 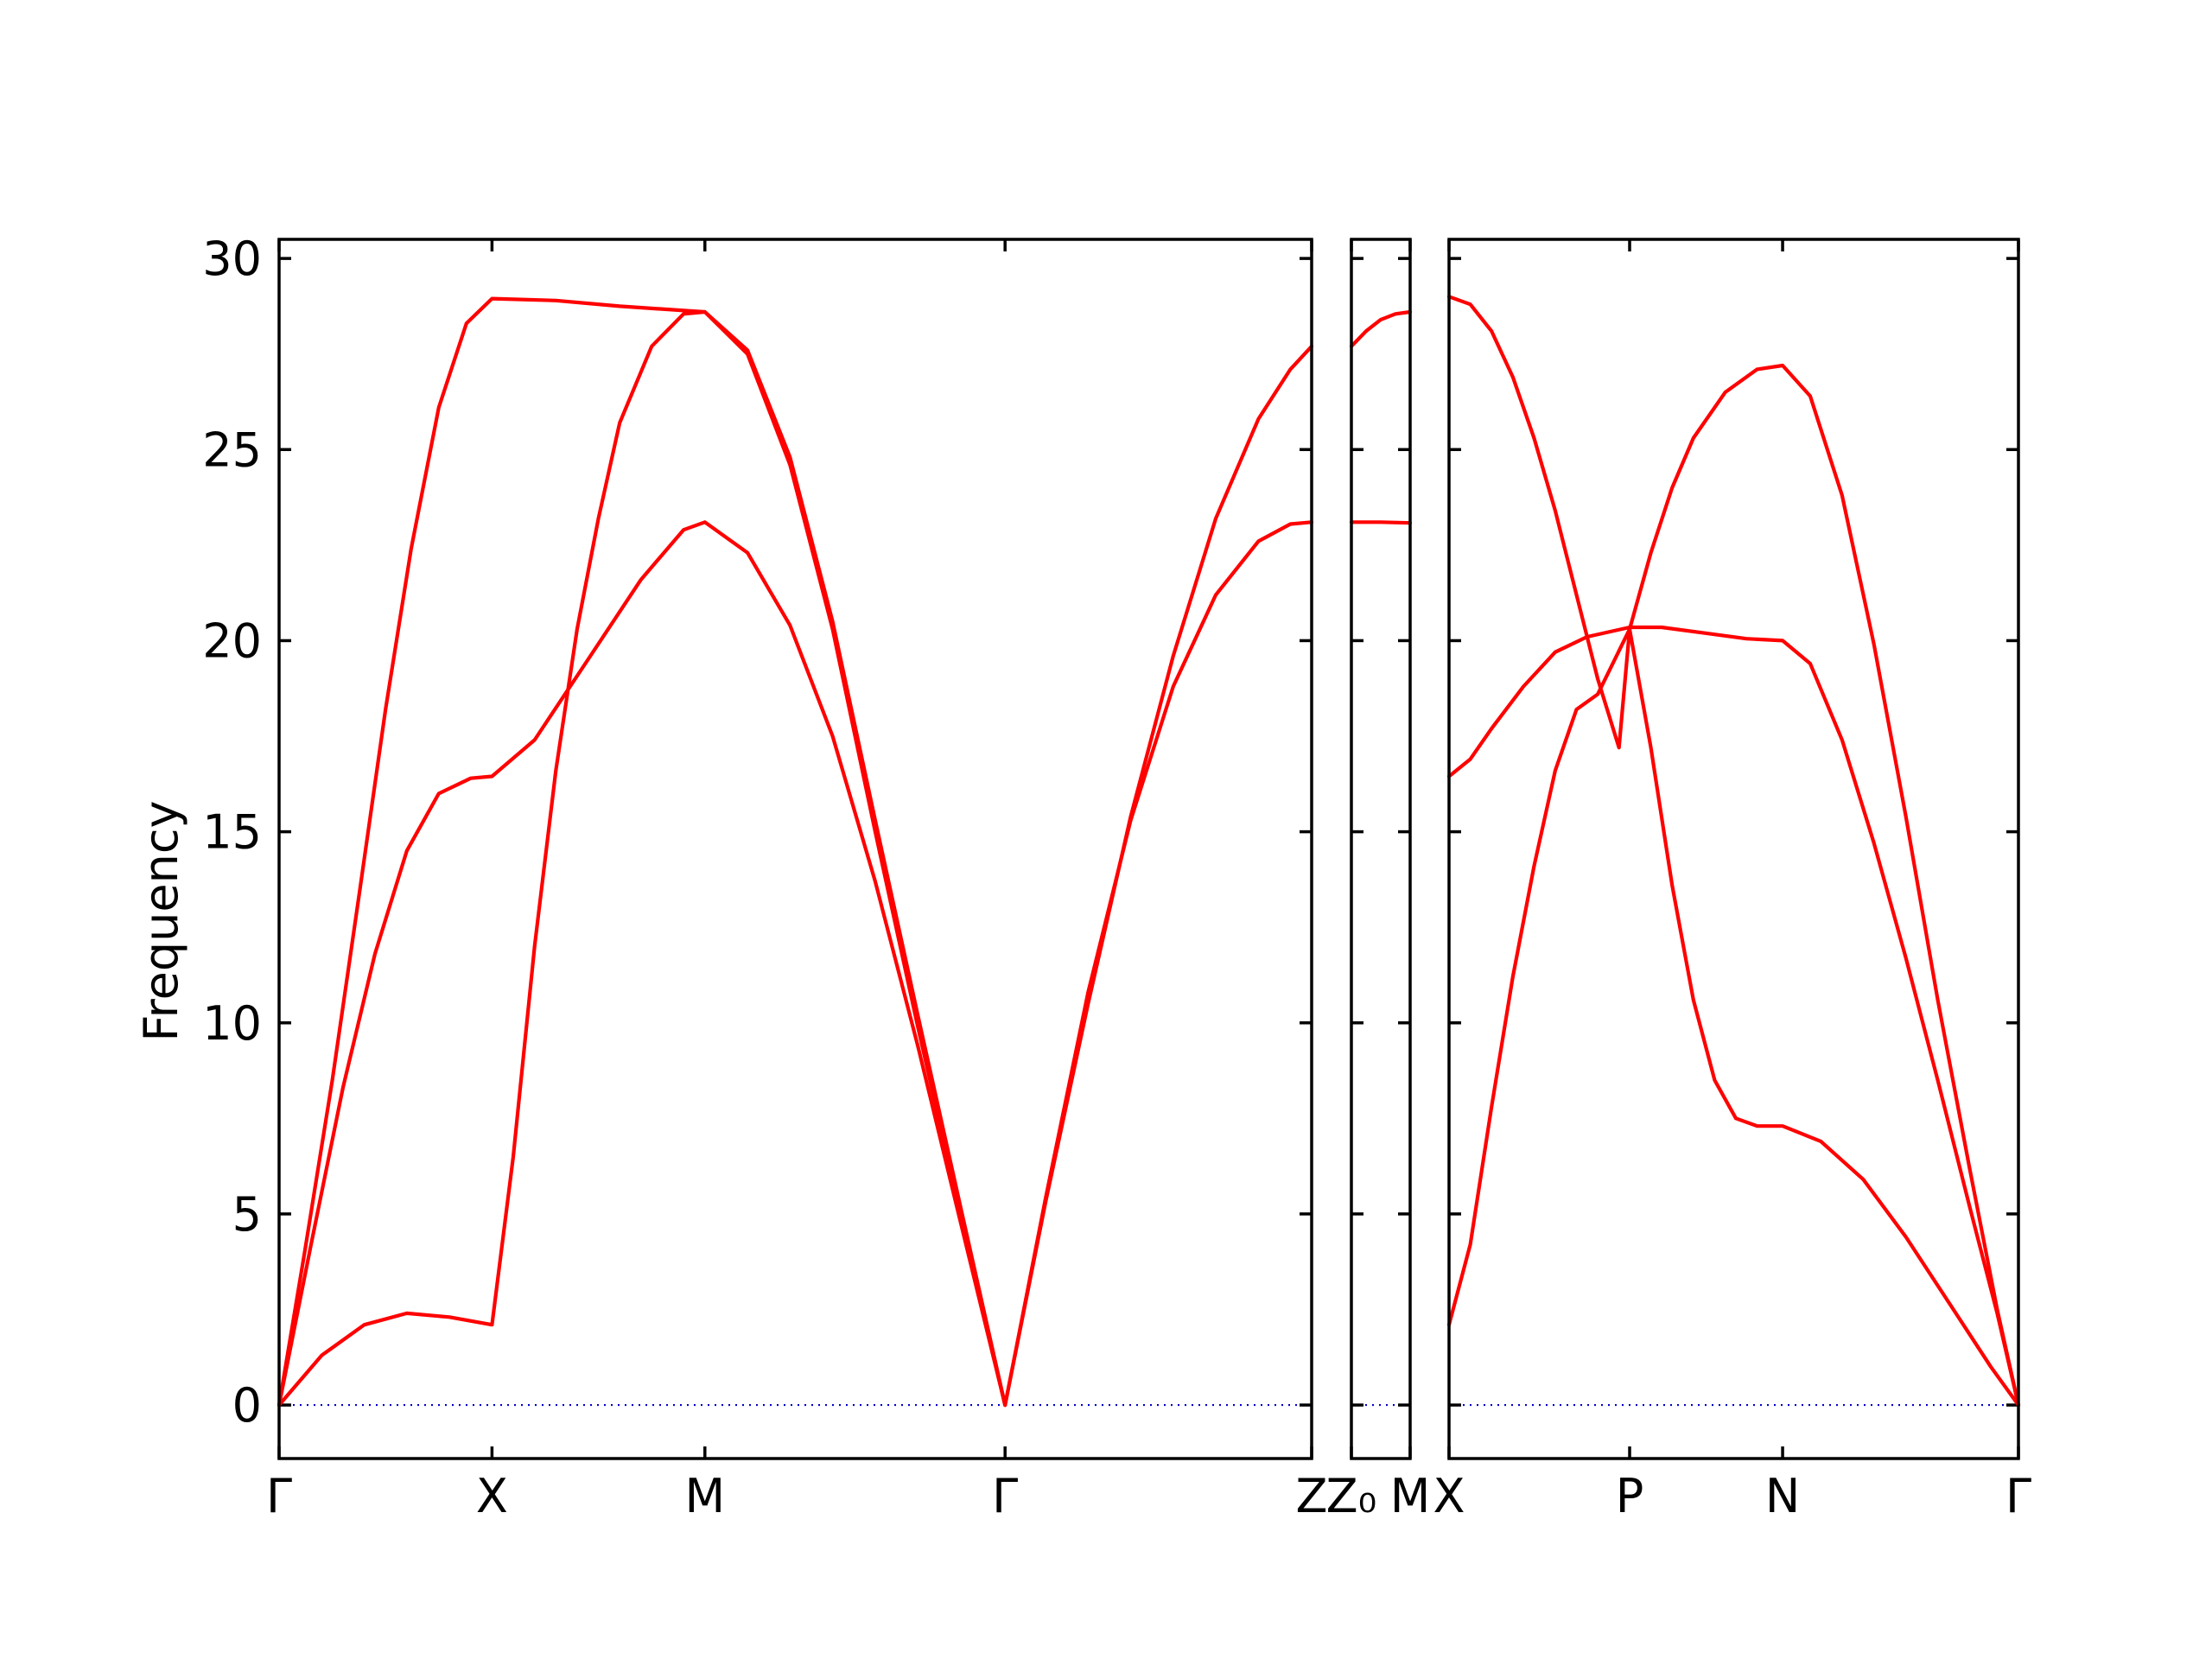 I want to click on panel-frame, so click(x=1381, y=849).